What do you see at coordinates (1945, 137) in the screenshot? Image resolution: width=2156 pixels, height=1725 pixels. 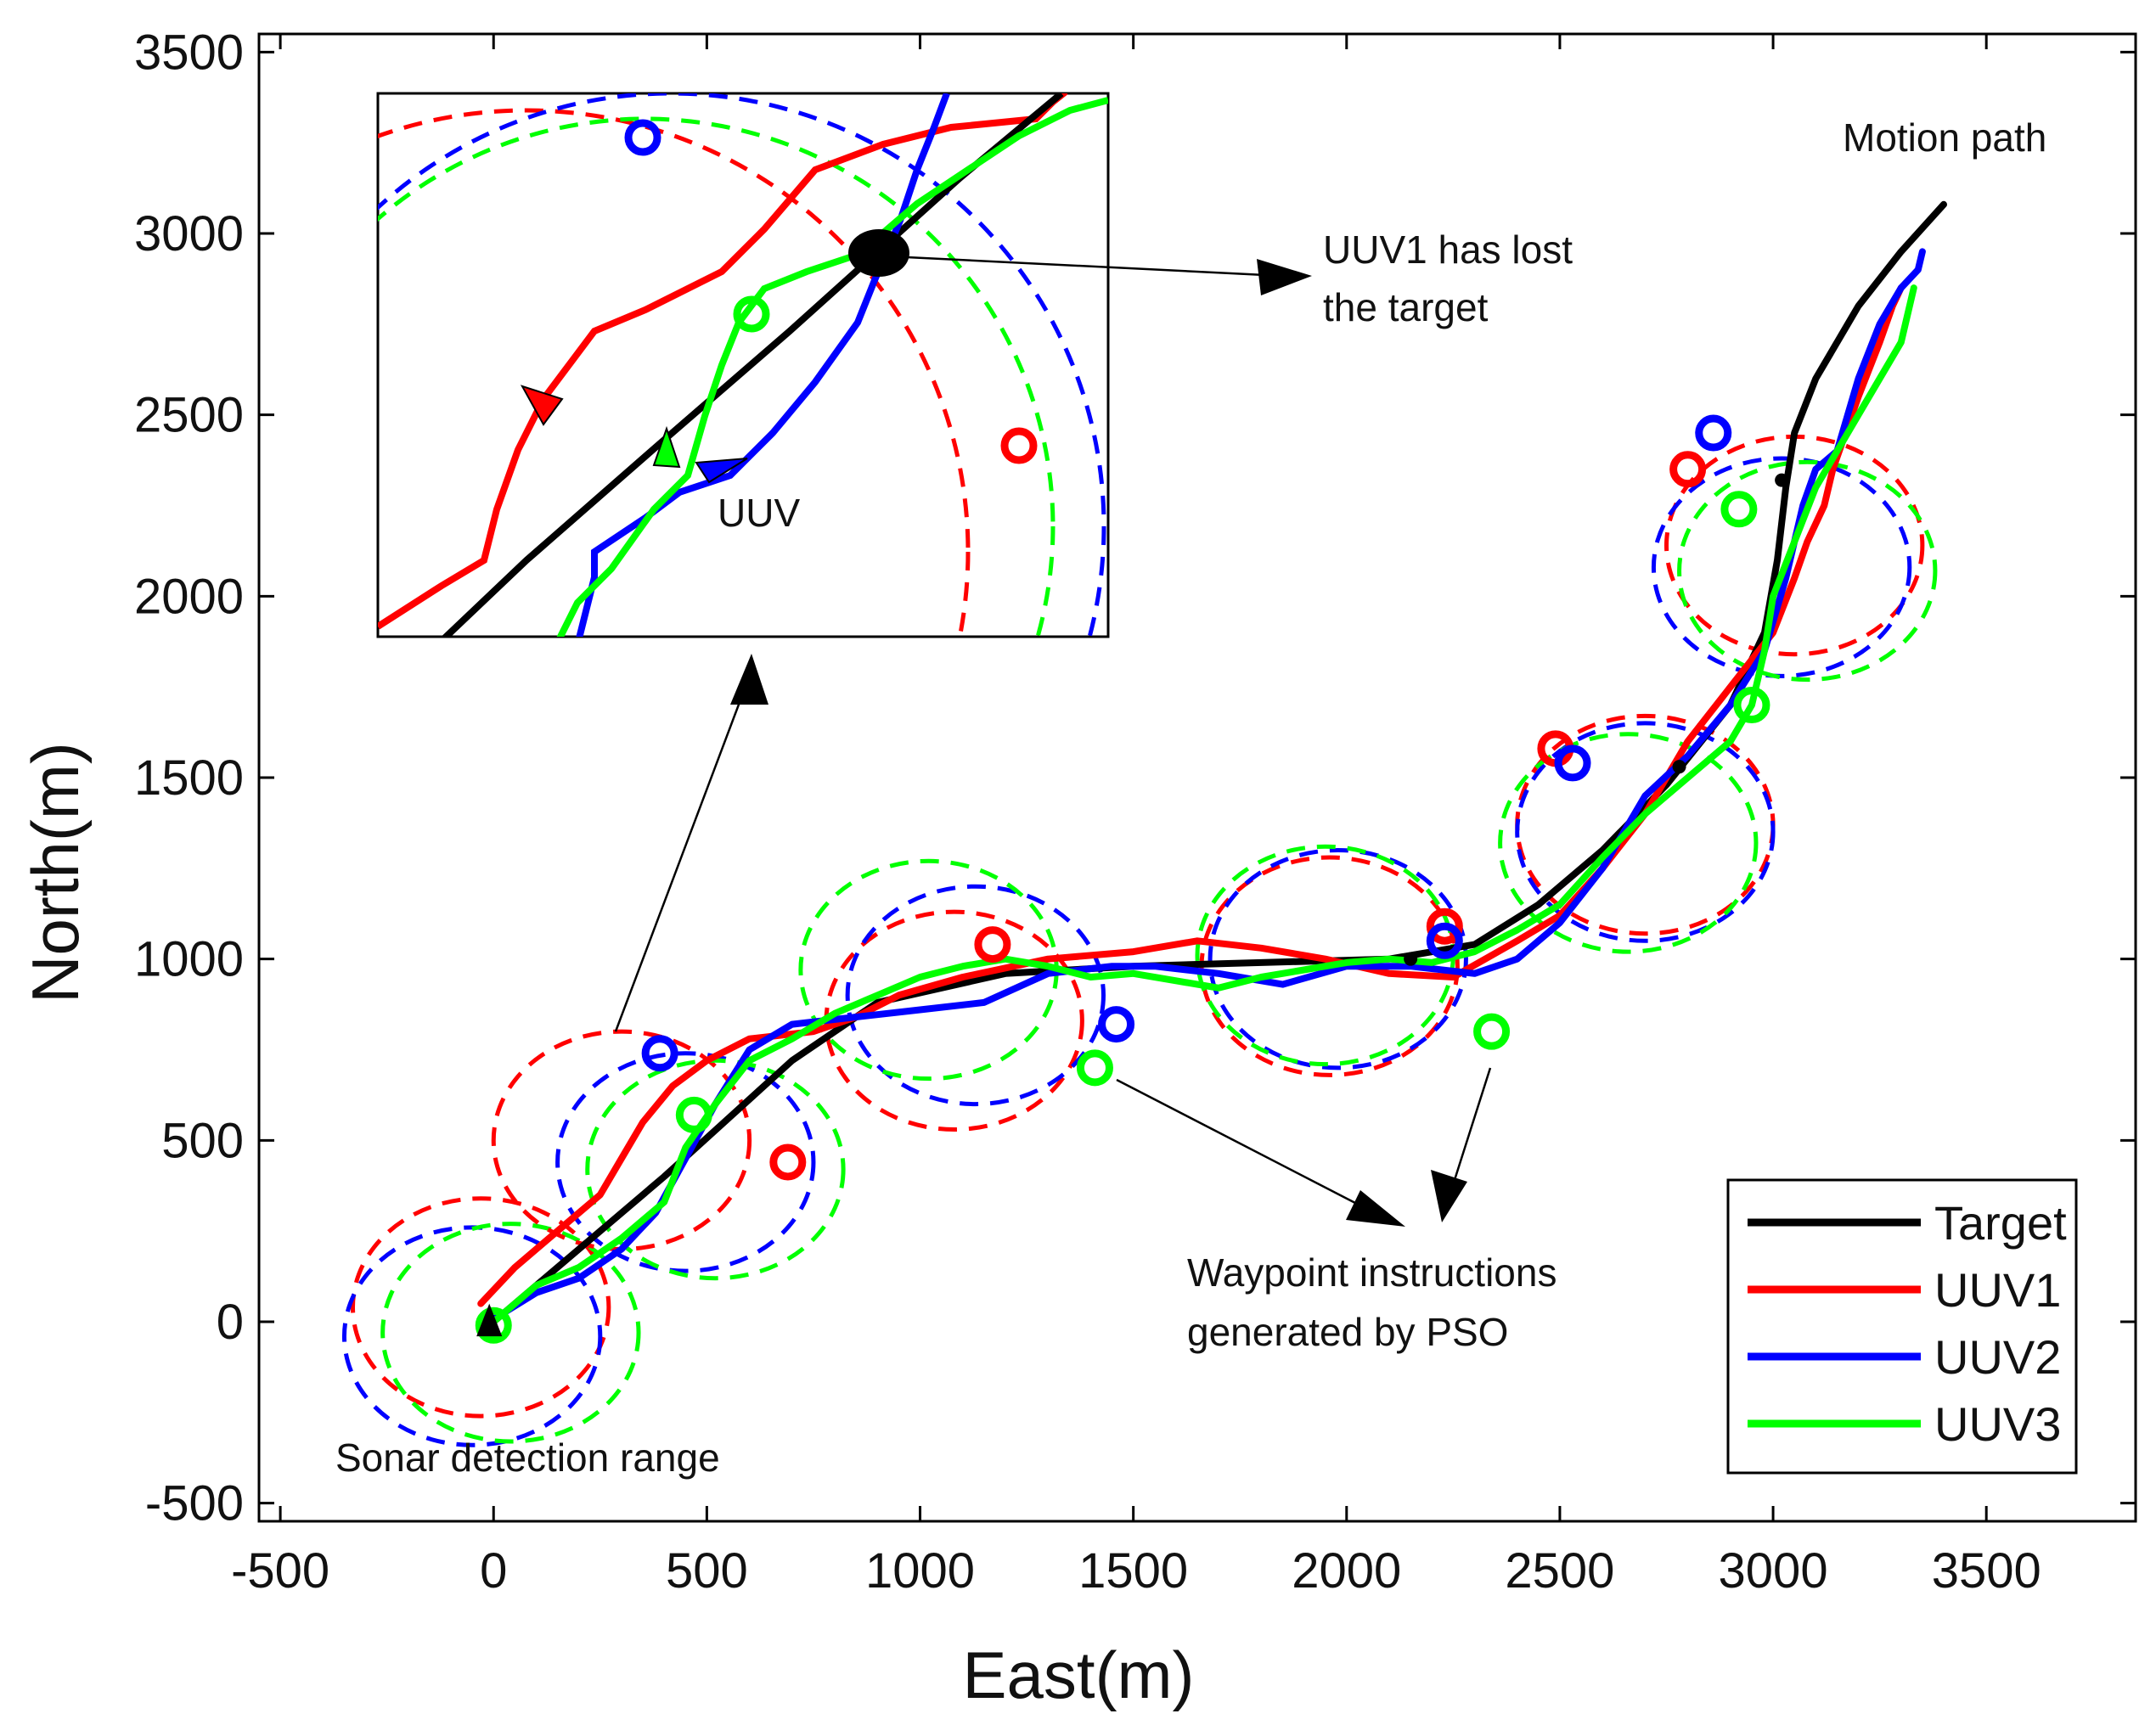 I see `annotation-motion-path: Motion path` at bounding box center [1945, 137].